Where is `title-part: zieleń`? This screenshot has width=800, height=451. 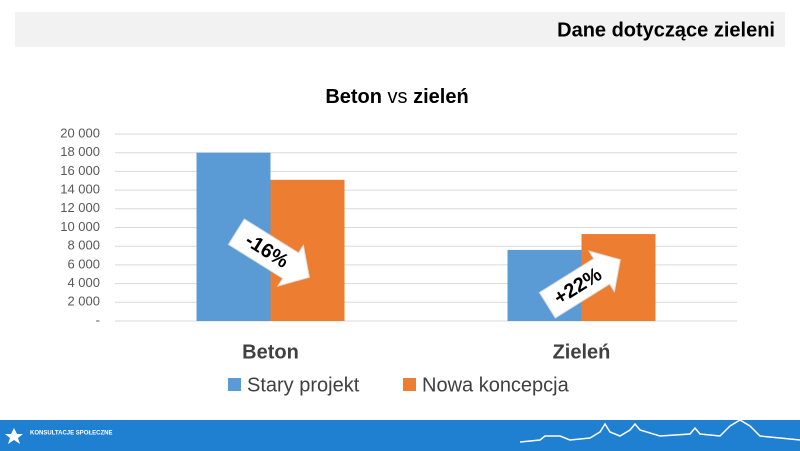 title-part: zieleń is located at coordinates (441, 97).